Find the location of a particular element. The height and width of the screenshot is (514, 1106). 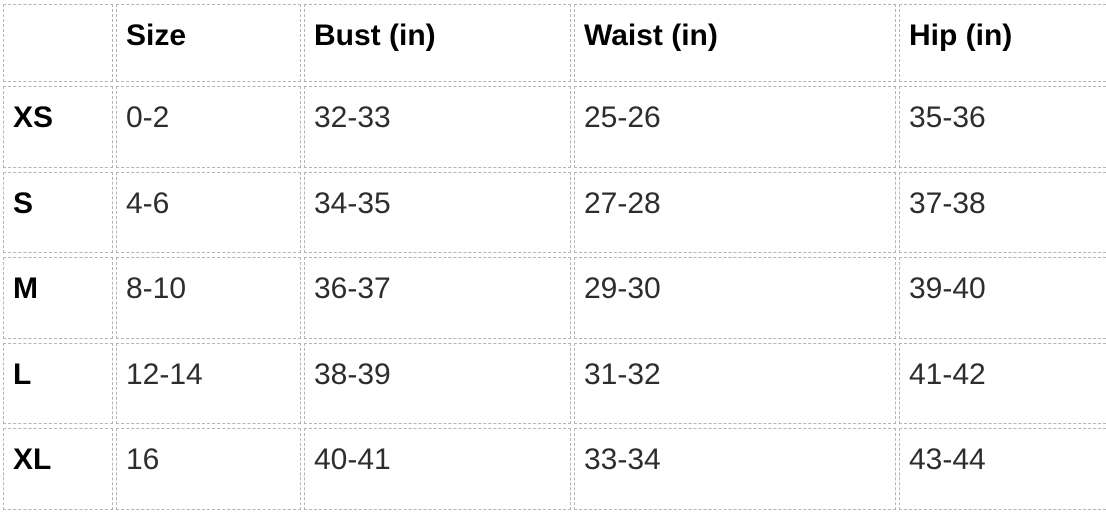

col-header-size: Size is located at coordinates (208, 43).